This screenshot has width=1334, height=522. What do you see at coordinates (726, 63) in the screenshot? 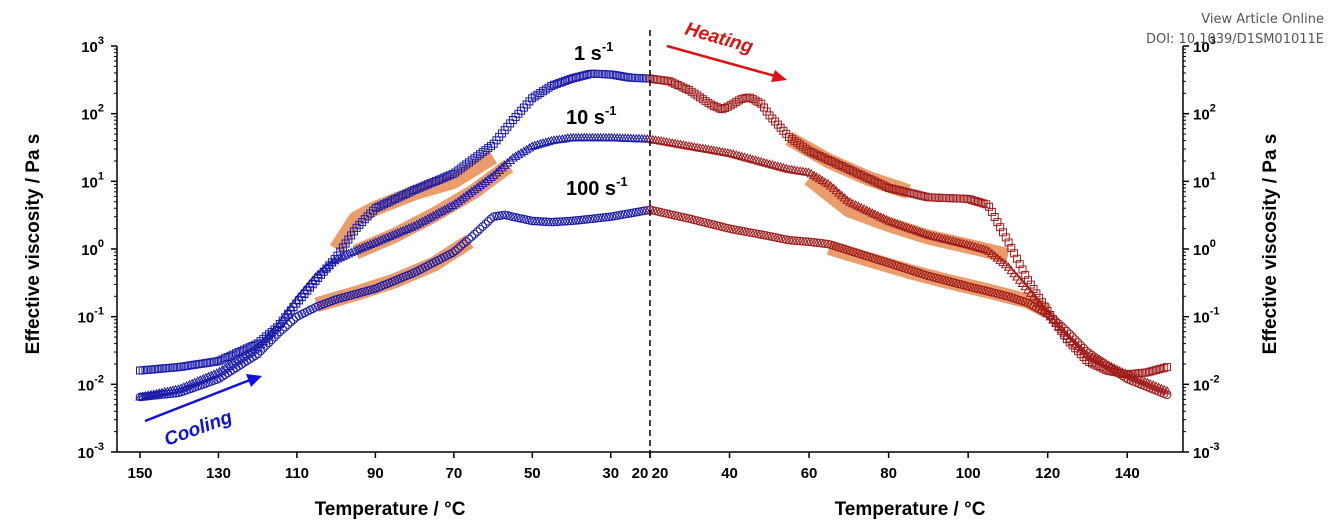
I see `heating-arrow` at bounding box center [726, 63].